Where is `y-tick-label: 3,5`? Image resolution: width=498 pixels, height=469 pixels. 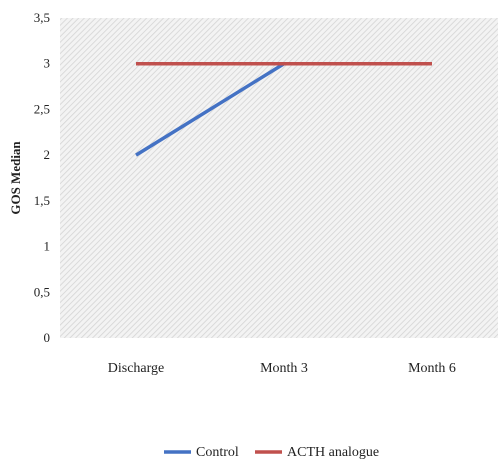
y-tick-label: 3,5 is located at coordinates (42, 17).